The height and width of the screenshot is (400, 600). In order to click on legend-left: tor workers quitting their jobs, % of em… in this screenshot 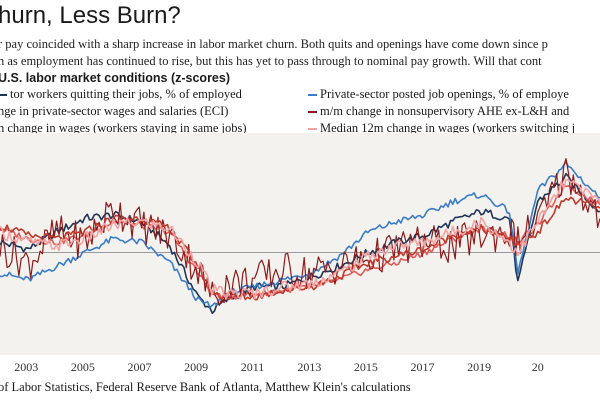, I will do `click(123, 111)`.